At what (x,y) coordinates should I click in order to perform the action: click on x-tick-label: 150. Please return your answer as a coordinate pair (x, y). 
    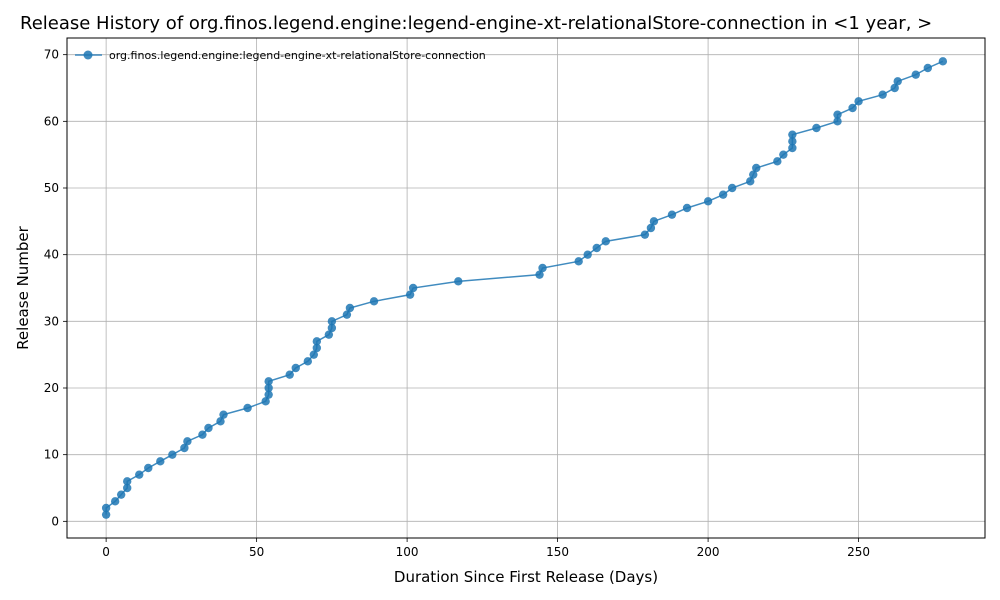
    Looking at the image, I should click on (557, 552).